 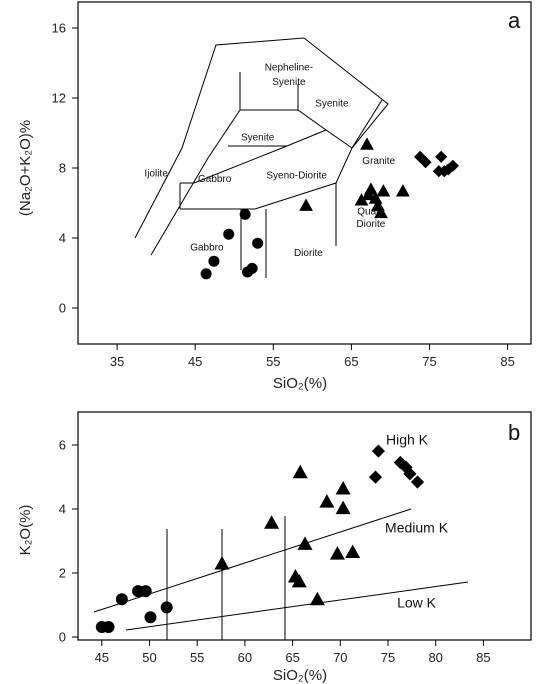 I want to click on panel-b-series-labels: High K Medium K Low K, so click(x=417, y=521).